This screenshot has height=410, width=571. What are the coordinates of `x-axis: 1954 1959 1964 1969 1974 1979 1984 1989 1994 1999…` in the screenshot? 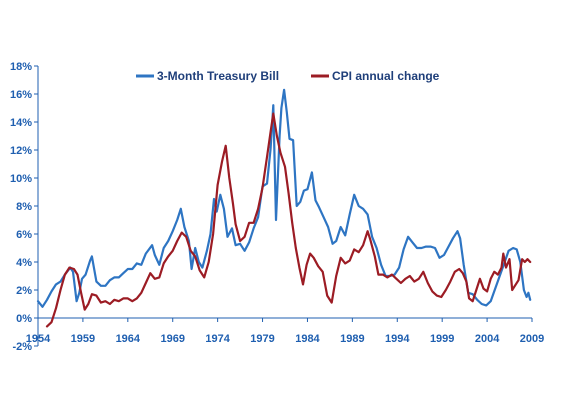 It's located at (285, 331).